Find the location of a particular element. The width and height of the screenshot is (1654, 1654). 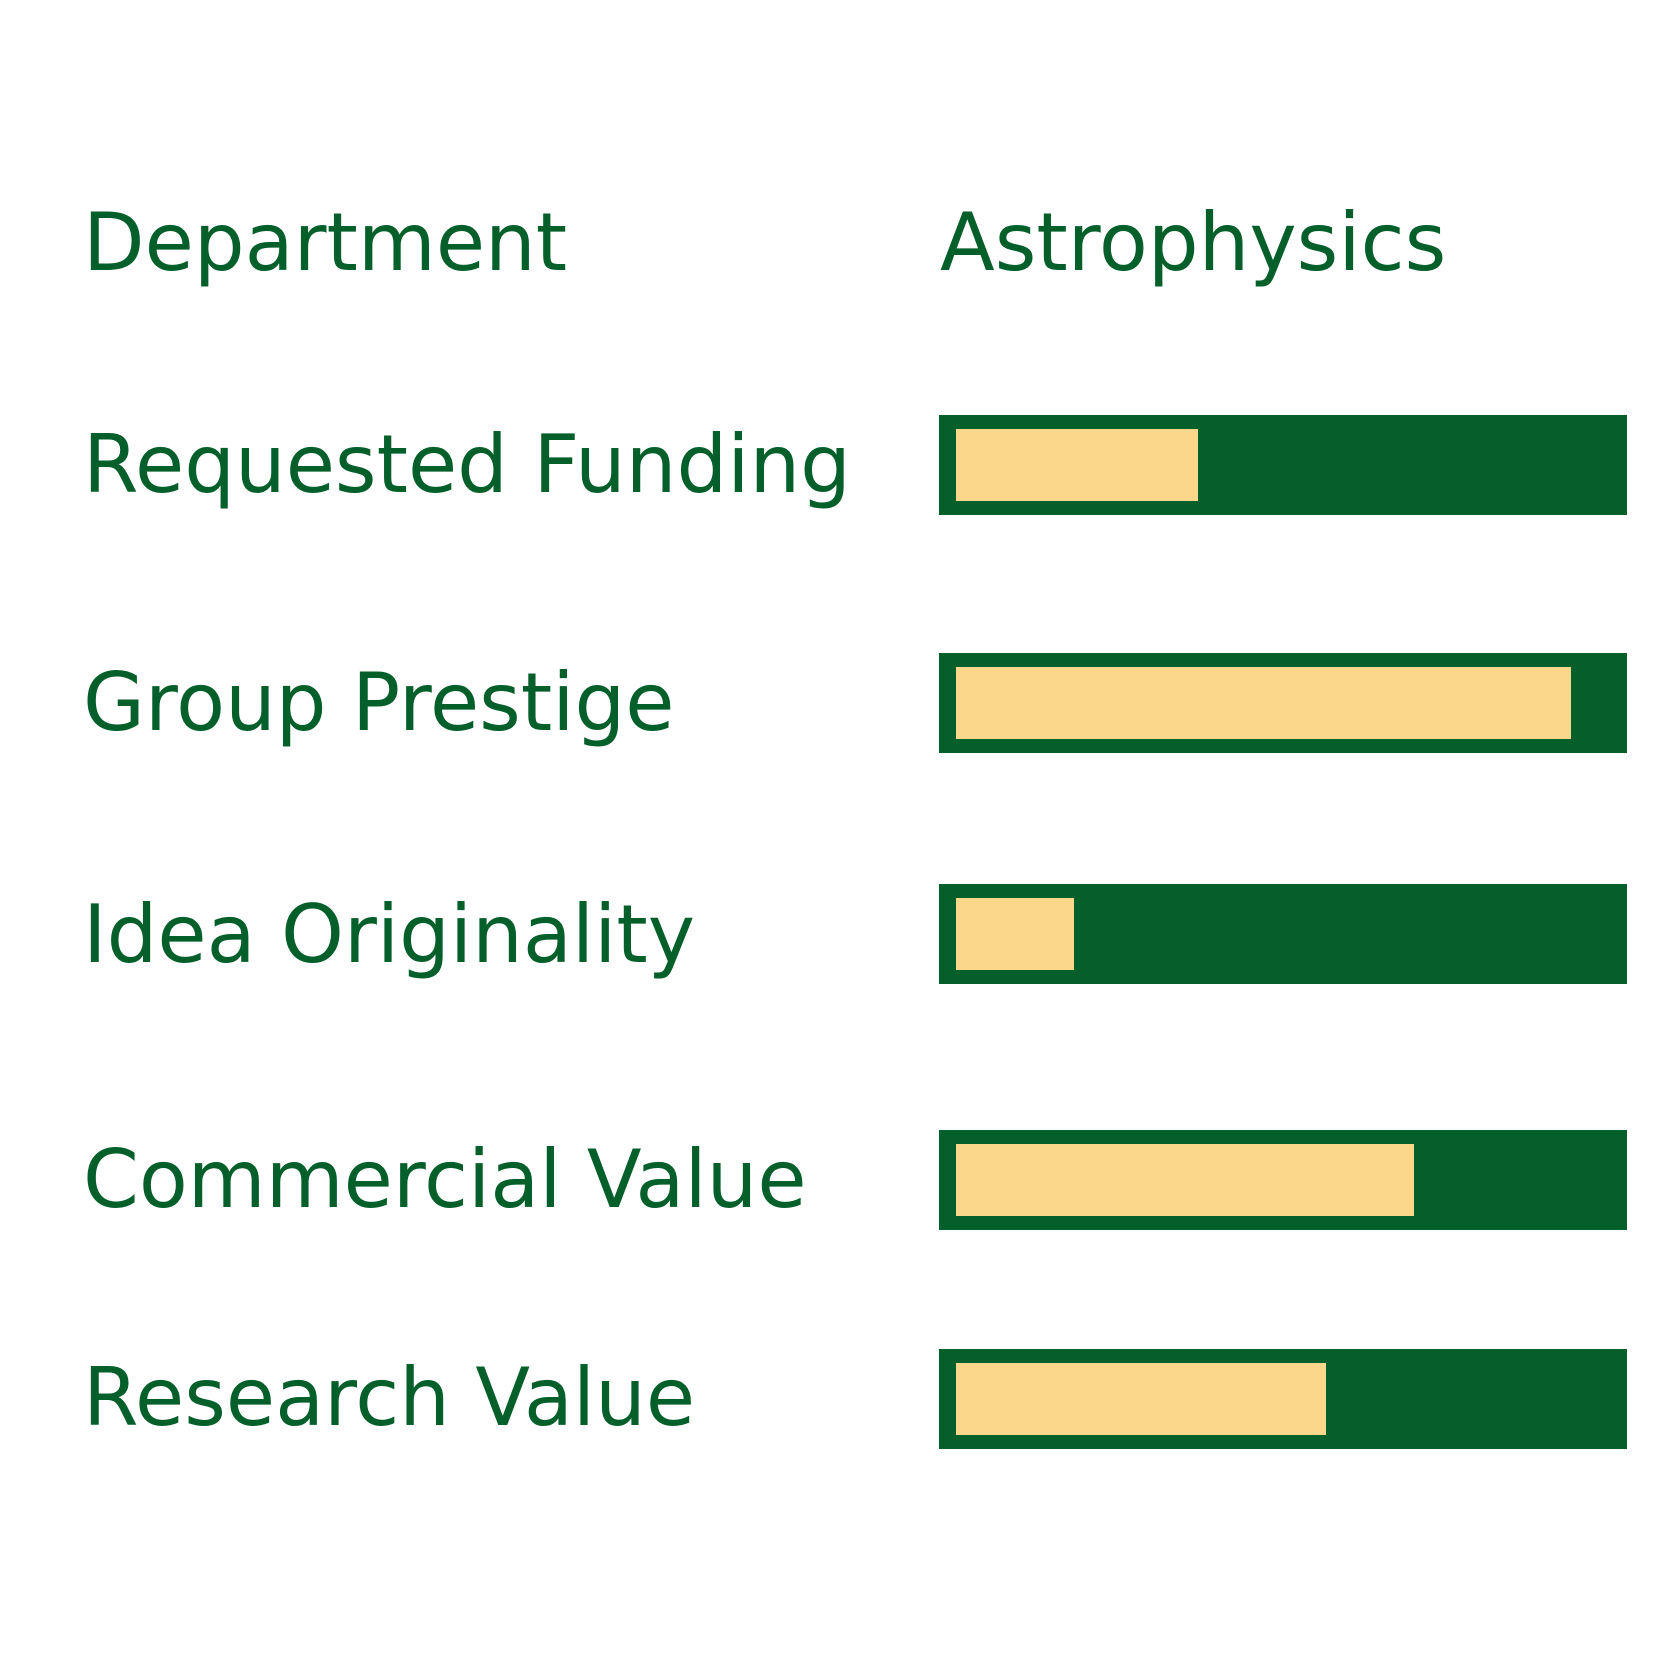

bar-fill-idea-originality is located at coordinates (1015, 934).